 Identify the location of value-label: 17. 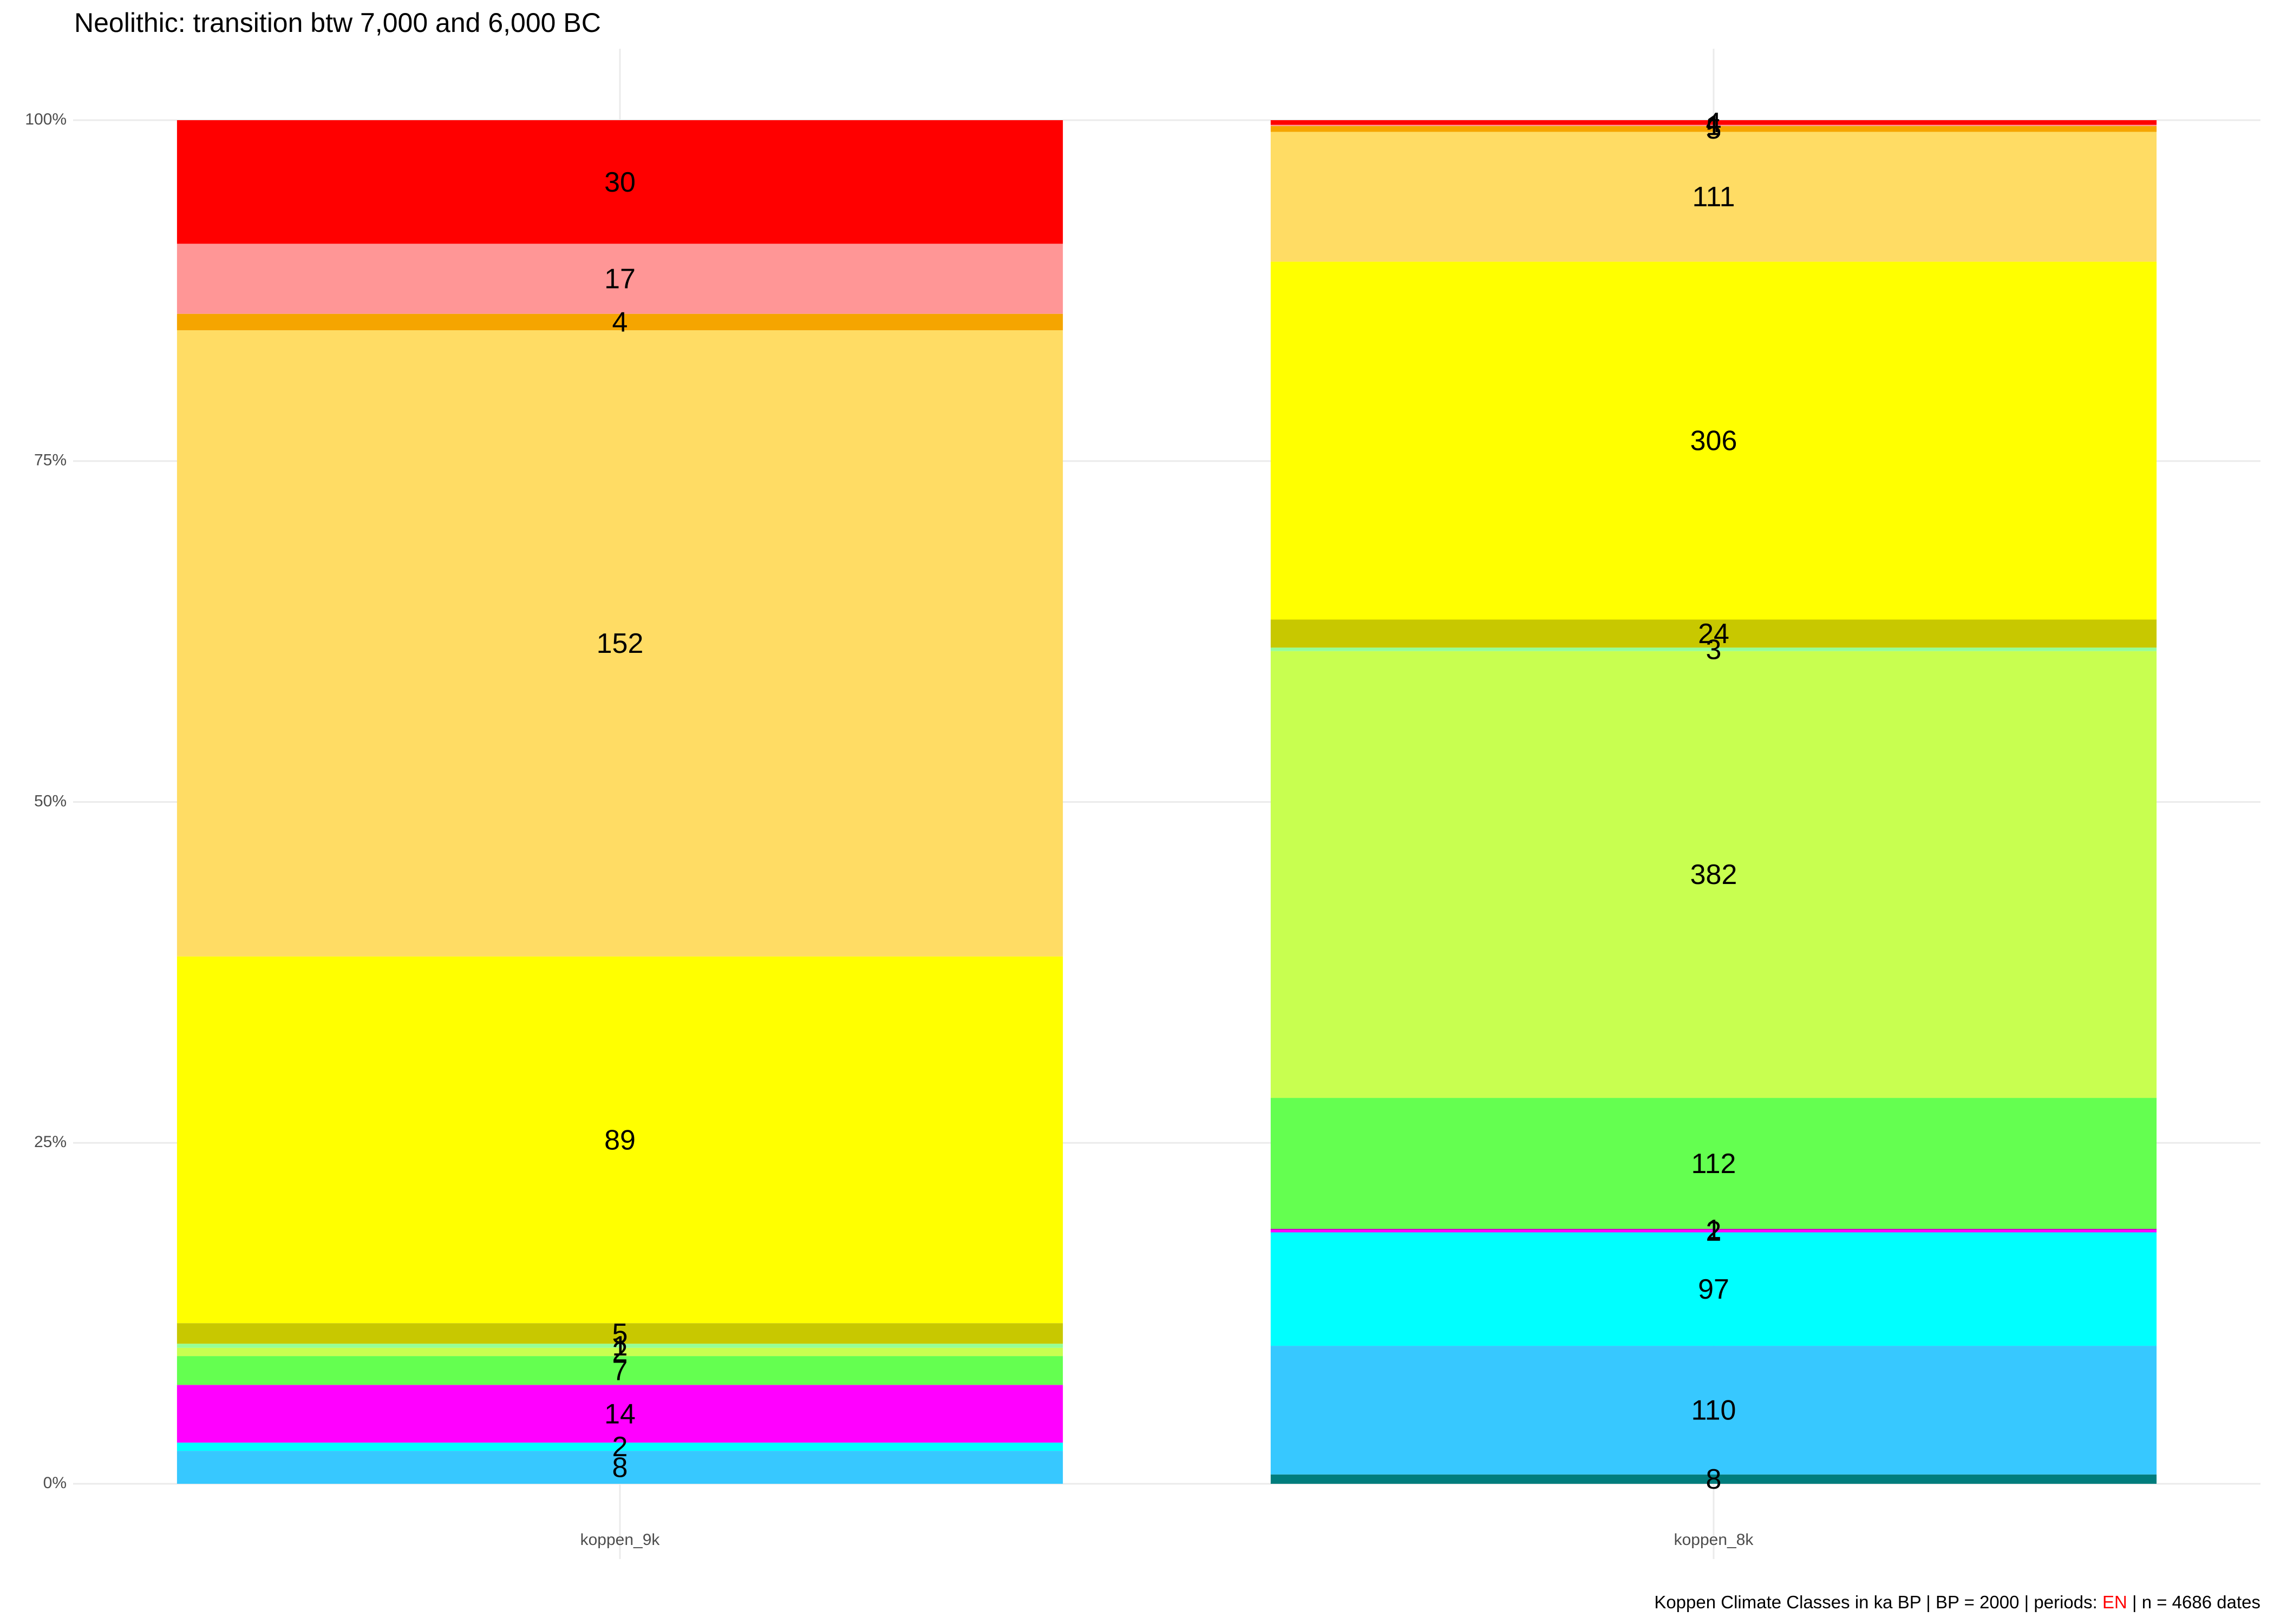
(620, 279).